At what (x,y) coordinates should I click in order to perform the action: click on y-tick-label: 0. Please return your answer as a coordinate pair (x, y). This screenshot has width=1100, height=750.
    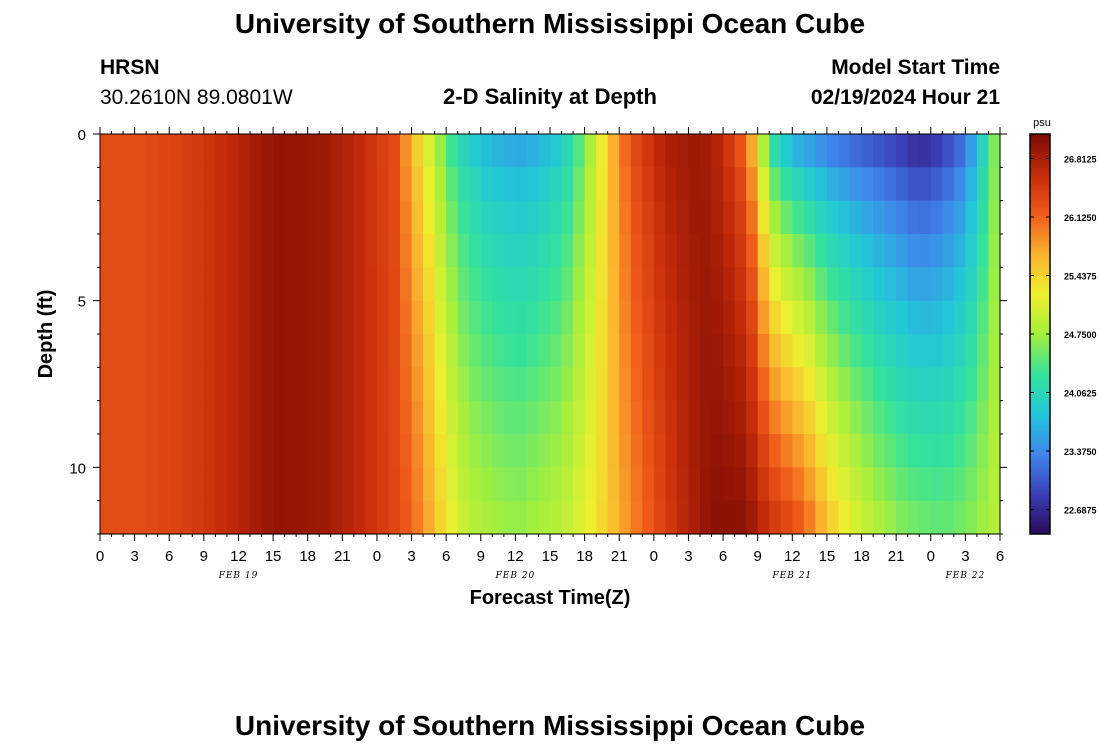
    Looking at the image, I should click on (82, 135).